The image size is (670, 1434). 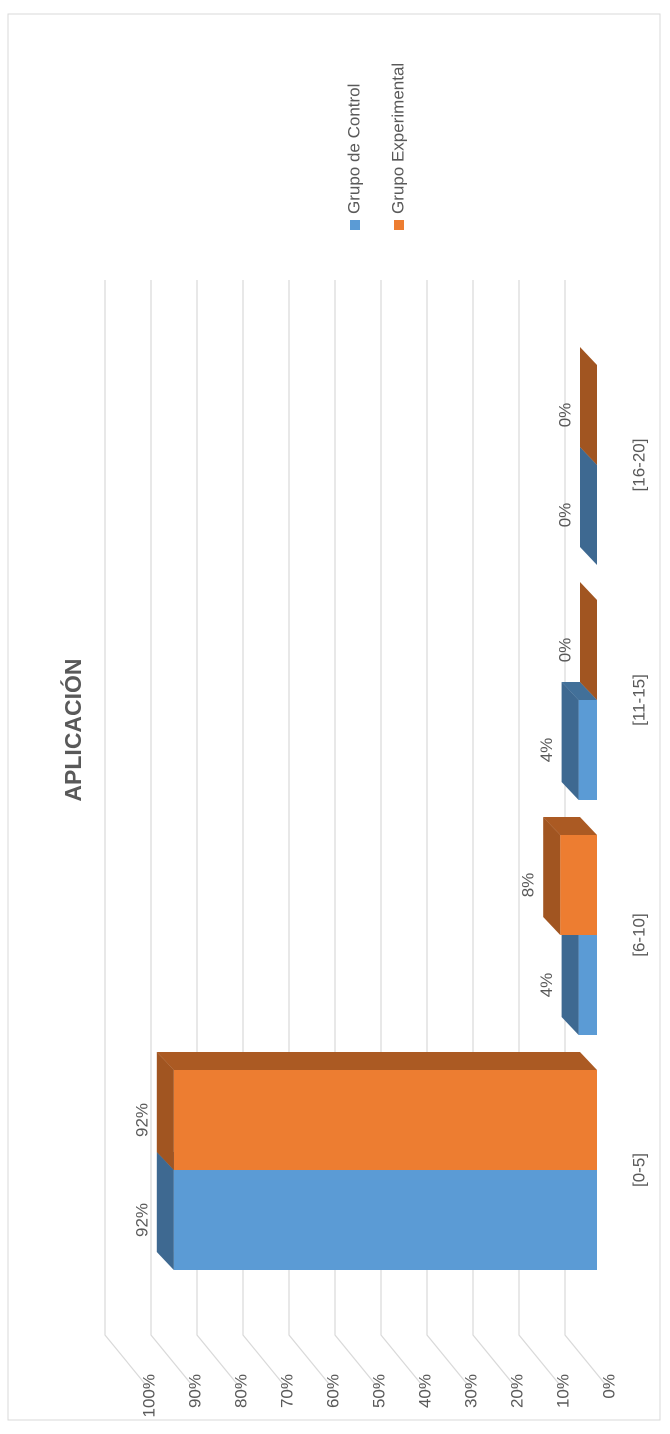 I want to click on y-tick-label: 90%, so click(x=194, y=1391).